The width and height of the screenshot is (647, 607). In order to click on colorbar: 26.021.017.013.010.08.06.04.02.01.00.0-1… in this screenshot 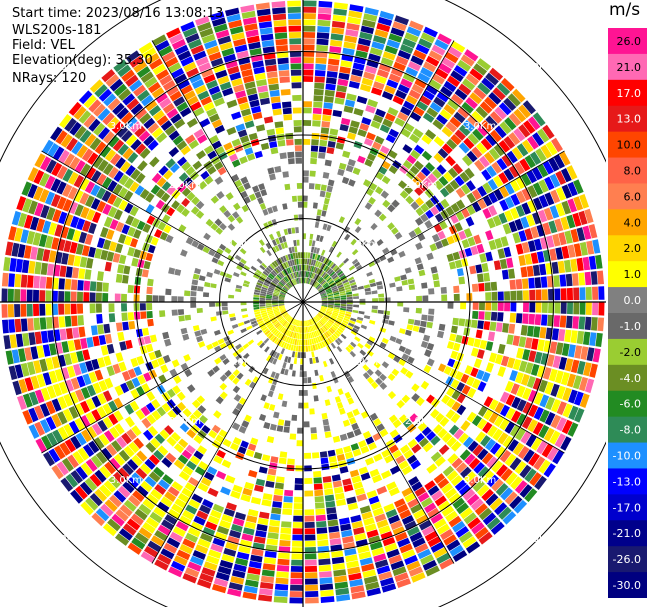, I will do `click(627, 313)`.